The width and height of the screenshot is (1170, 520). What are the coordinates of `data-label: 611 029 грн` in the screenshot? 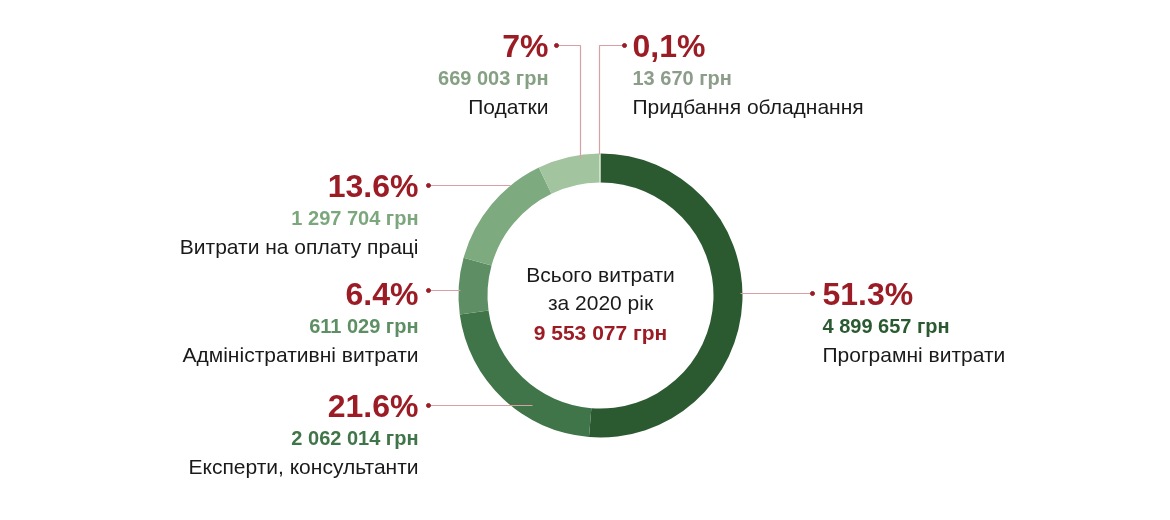 It's located at (364, 325).